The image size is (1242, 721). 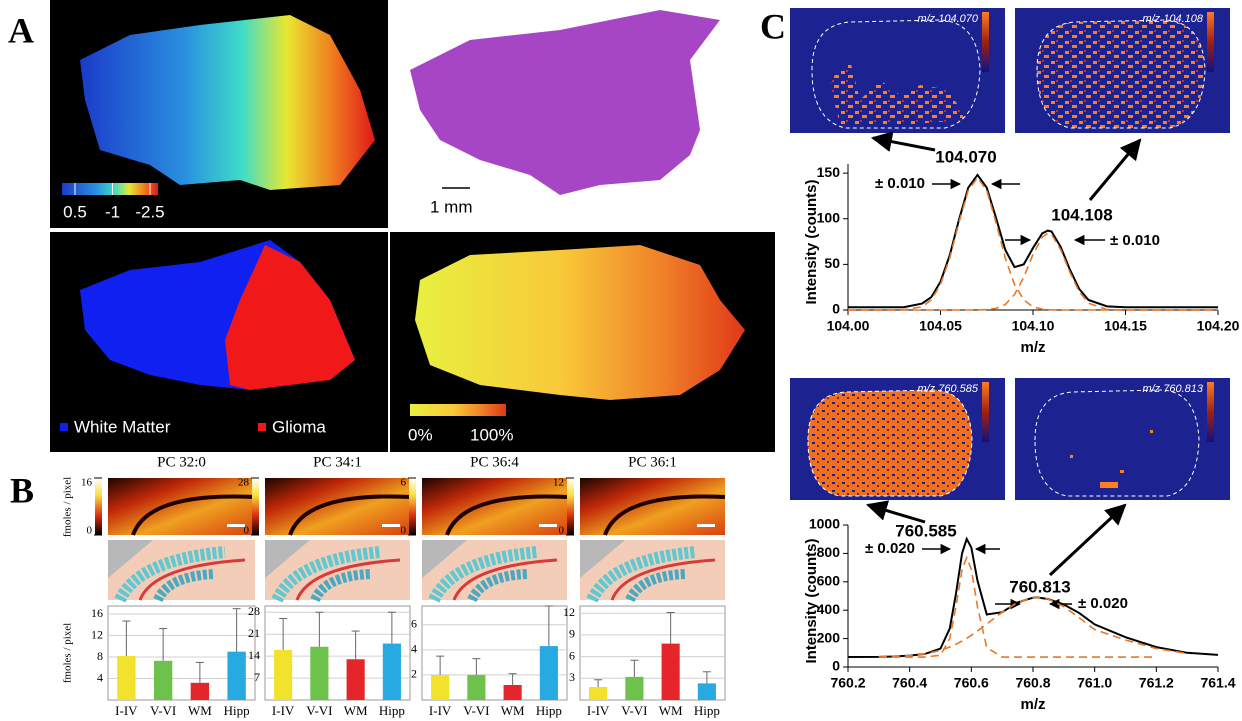 What do you see at coordinates (671, 710) in the screenshot?
I see `x-tick-label: WM` at bounding box center [671, 710].